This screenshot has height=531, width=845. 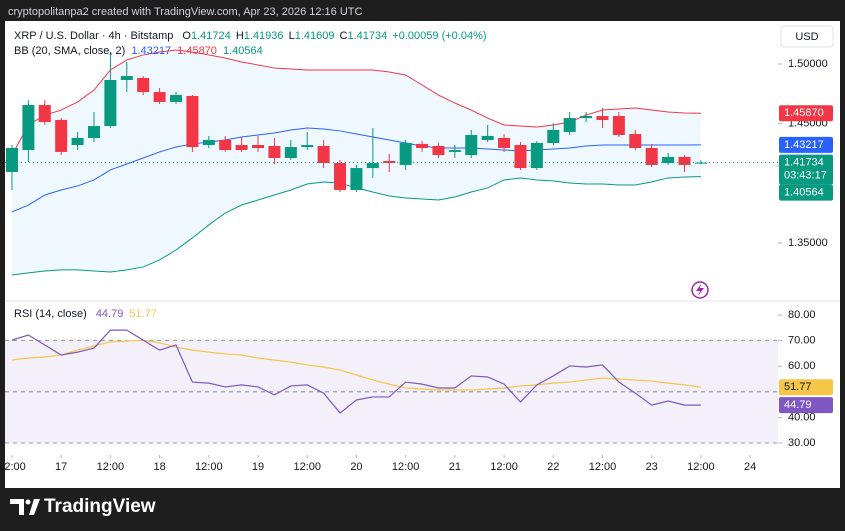 What do you see at coordinates (368, 36) in the screenshot?
I see `ohlc-value: 1.41734` at bounding box center [368, 36].